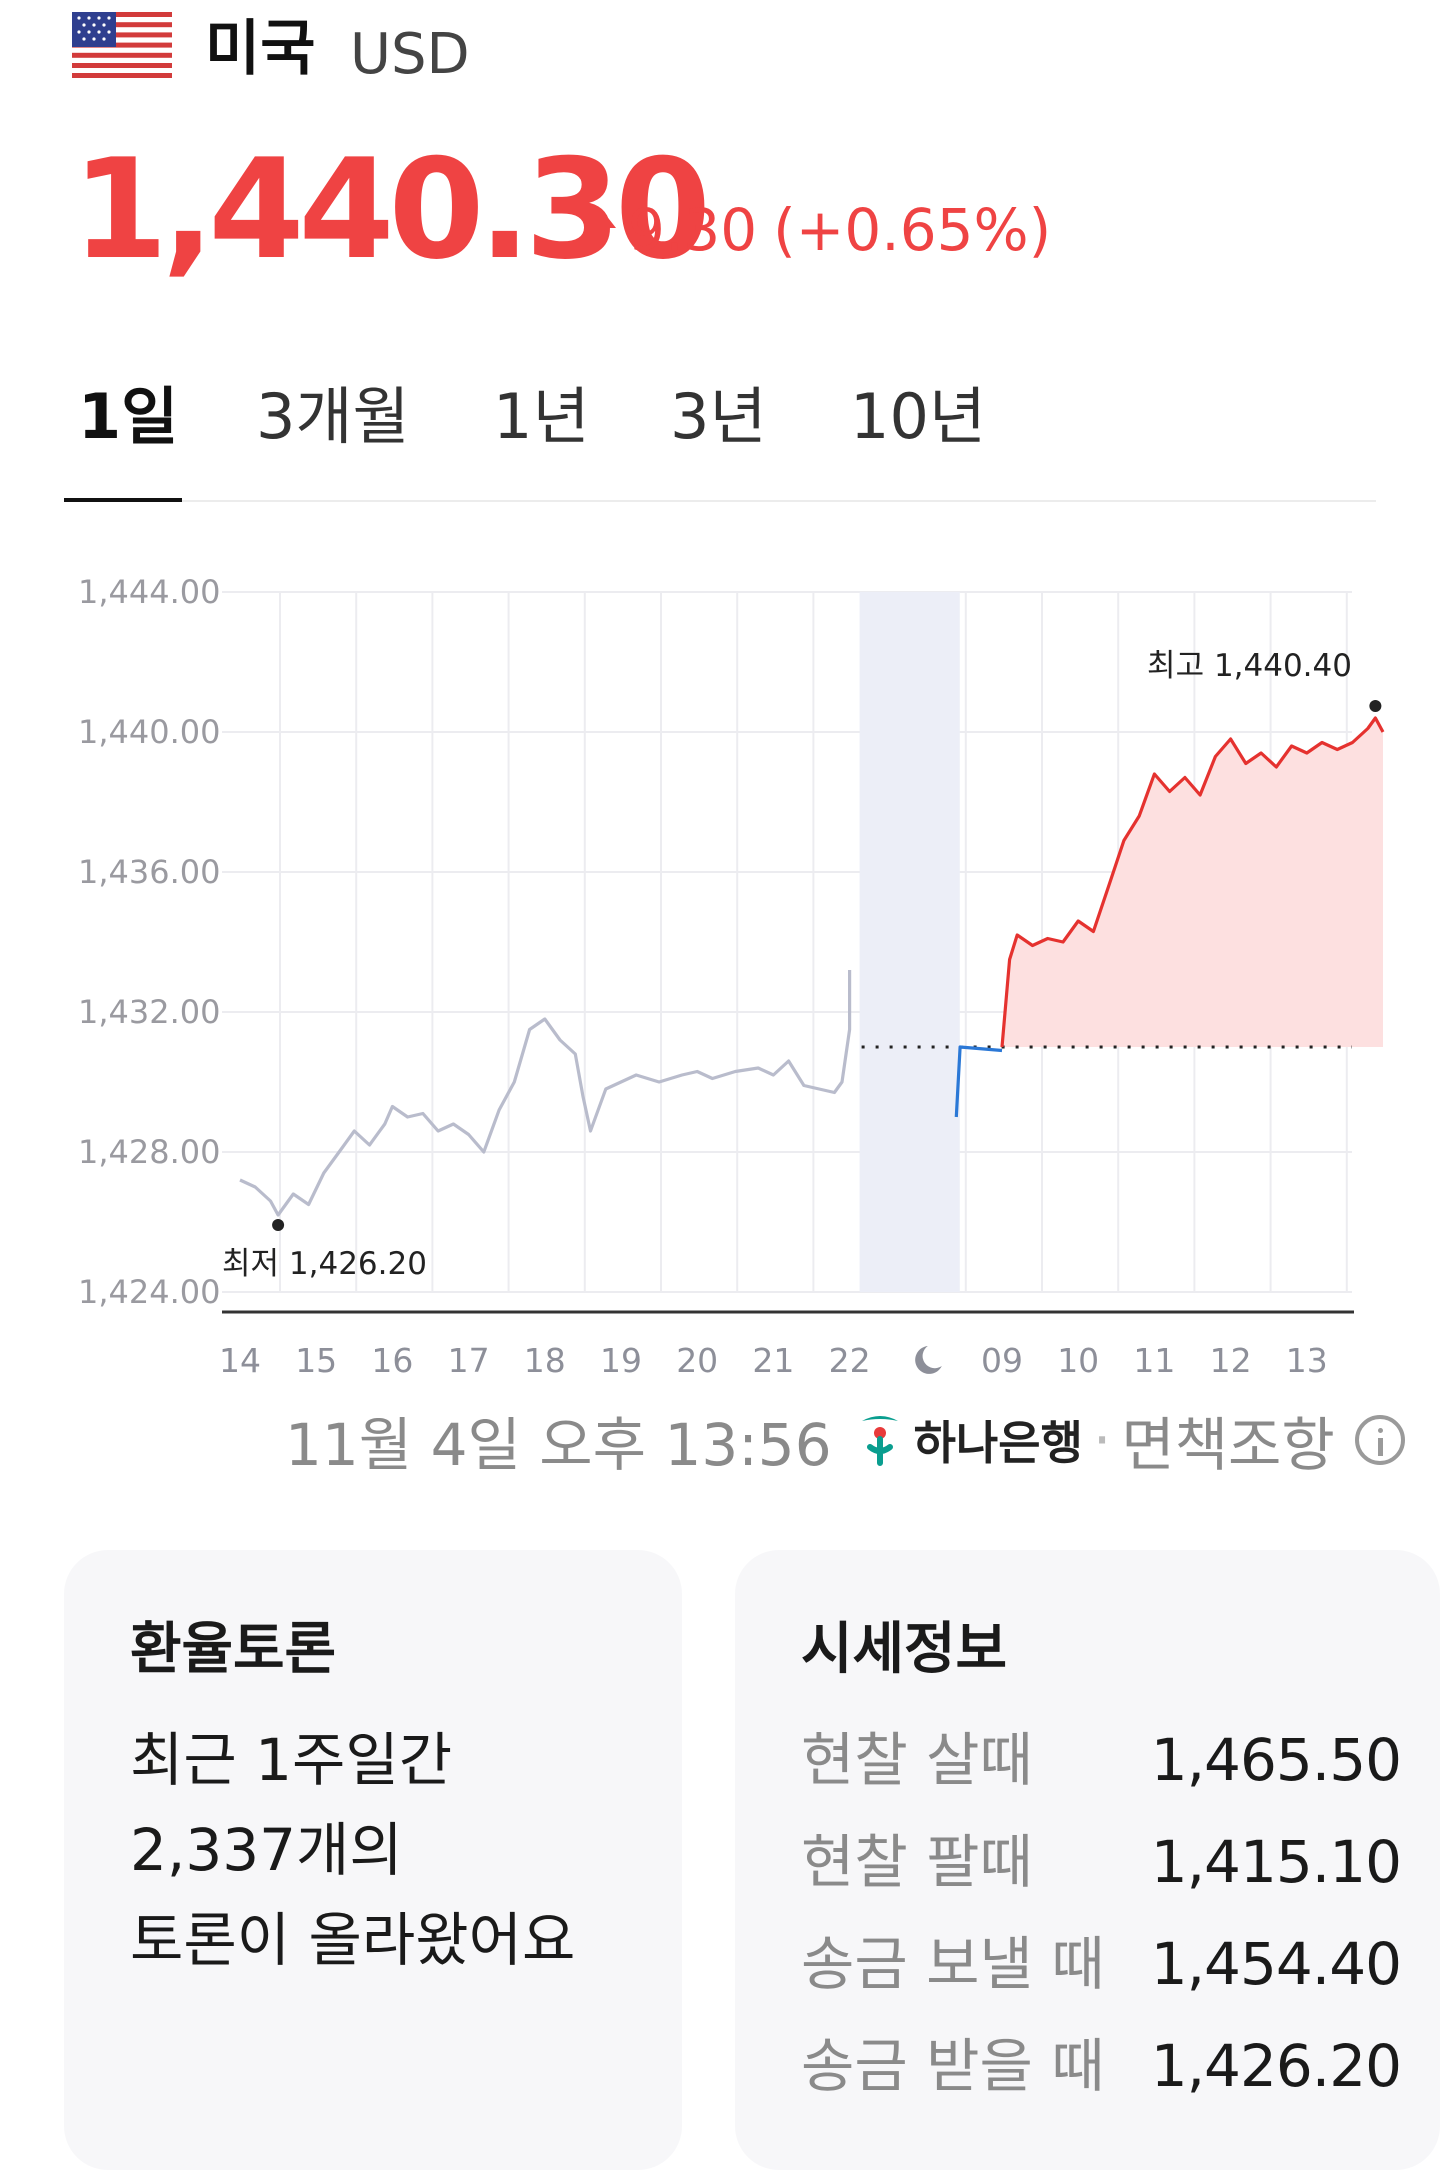  What do you see at coordinates (953, 1964) in the screenshot?
I see `quote-label: 송금 보낼 때` at bounding box center [953, 1964].